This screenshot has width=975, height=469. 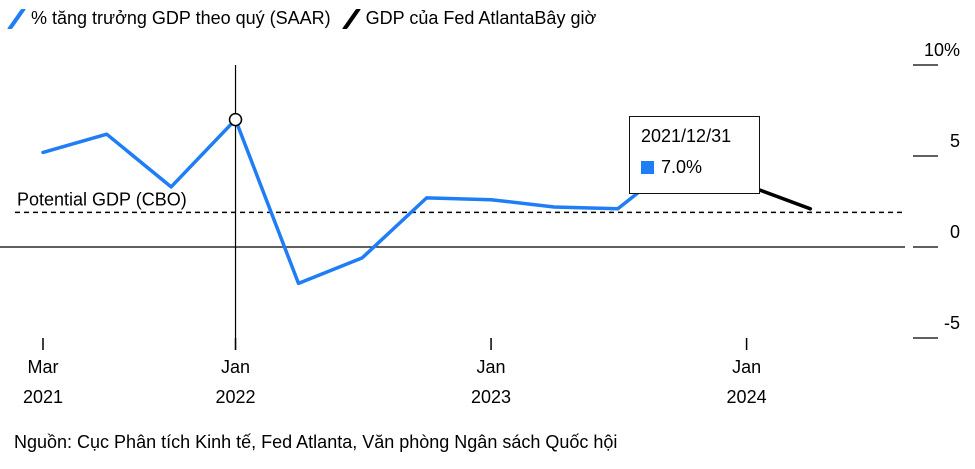 What do you see at coordinates (952, 323) in the screenshot?
I see `y-tick-label: -5` at bounding box center [952, 323].